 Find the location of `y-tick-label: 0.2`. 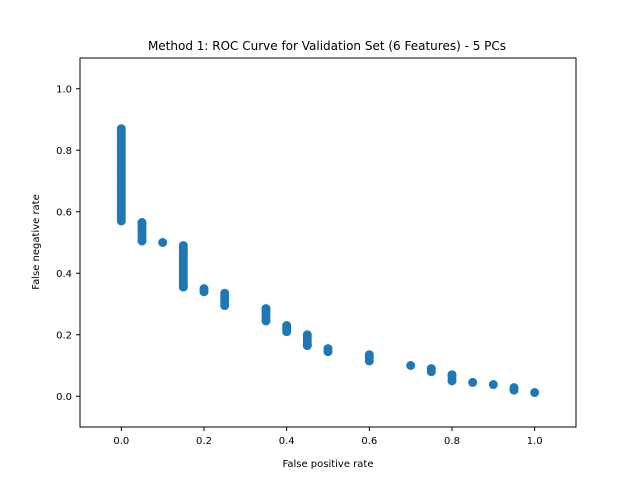

y-tick-label: 0.2 is located at coordinates (64, 335).